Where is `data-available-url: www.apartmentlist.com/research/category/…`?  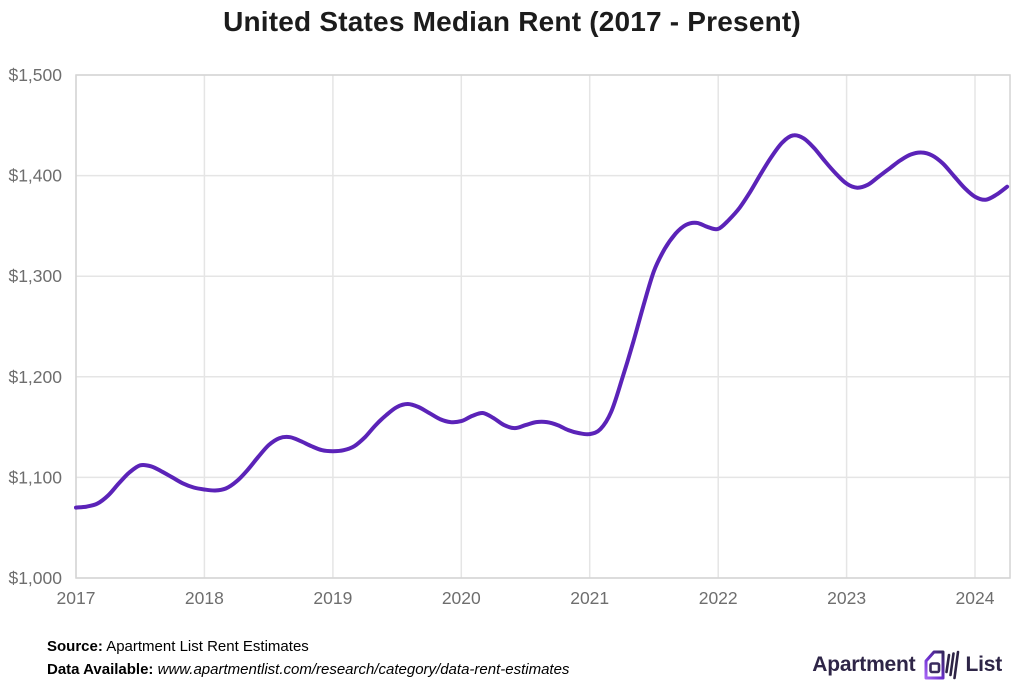
data-available-url: www.apartmentlist.com/research/category/… is located at coordinates (363, 669).